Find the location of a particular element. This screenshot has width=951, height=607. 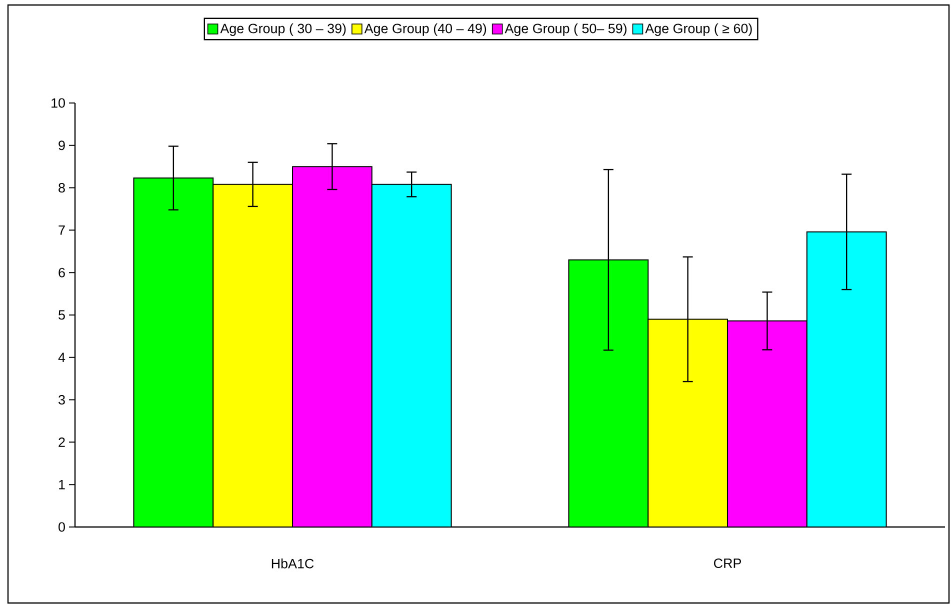

y-tick-label: 7 is located at coordinates (61, 230).